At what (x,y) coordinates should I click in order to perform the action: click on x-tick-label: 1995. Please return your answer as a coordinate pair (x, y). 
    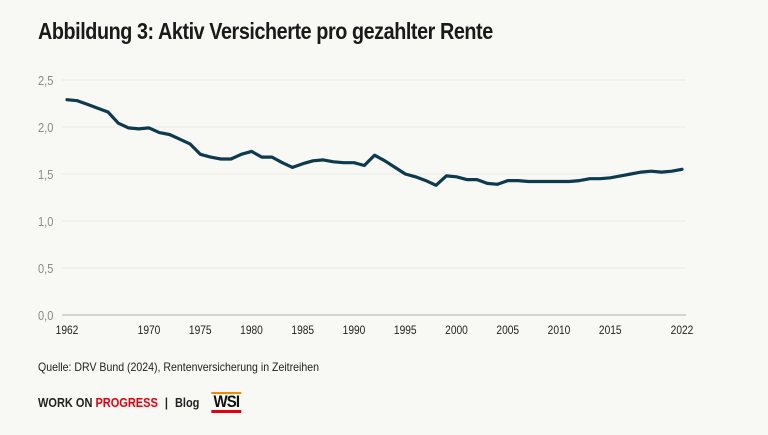
    Looking at the image, I should click on (405, 330).